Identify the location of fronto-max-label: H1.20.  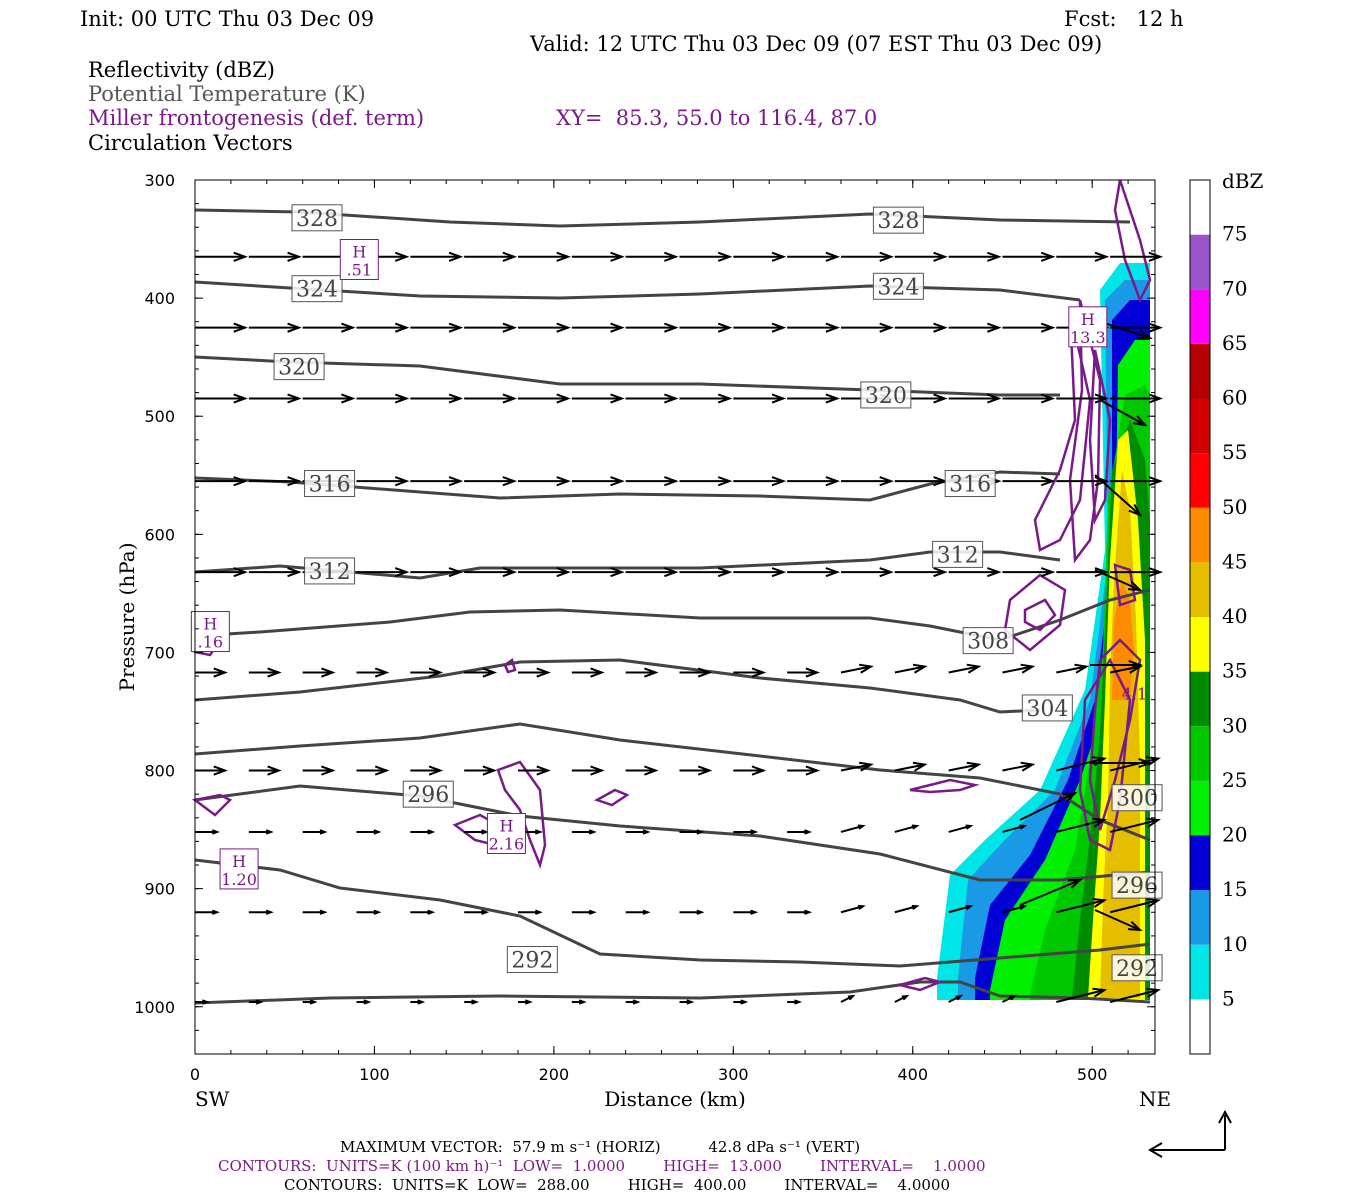
(239, 869).